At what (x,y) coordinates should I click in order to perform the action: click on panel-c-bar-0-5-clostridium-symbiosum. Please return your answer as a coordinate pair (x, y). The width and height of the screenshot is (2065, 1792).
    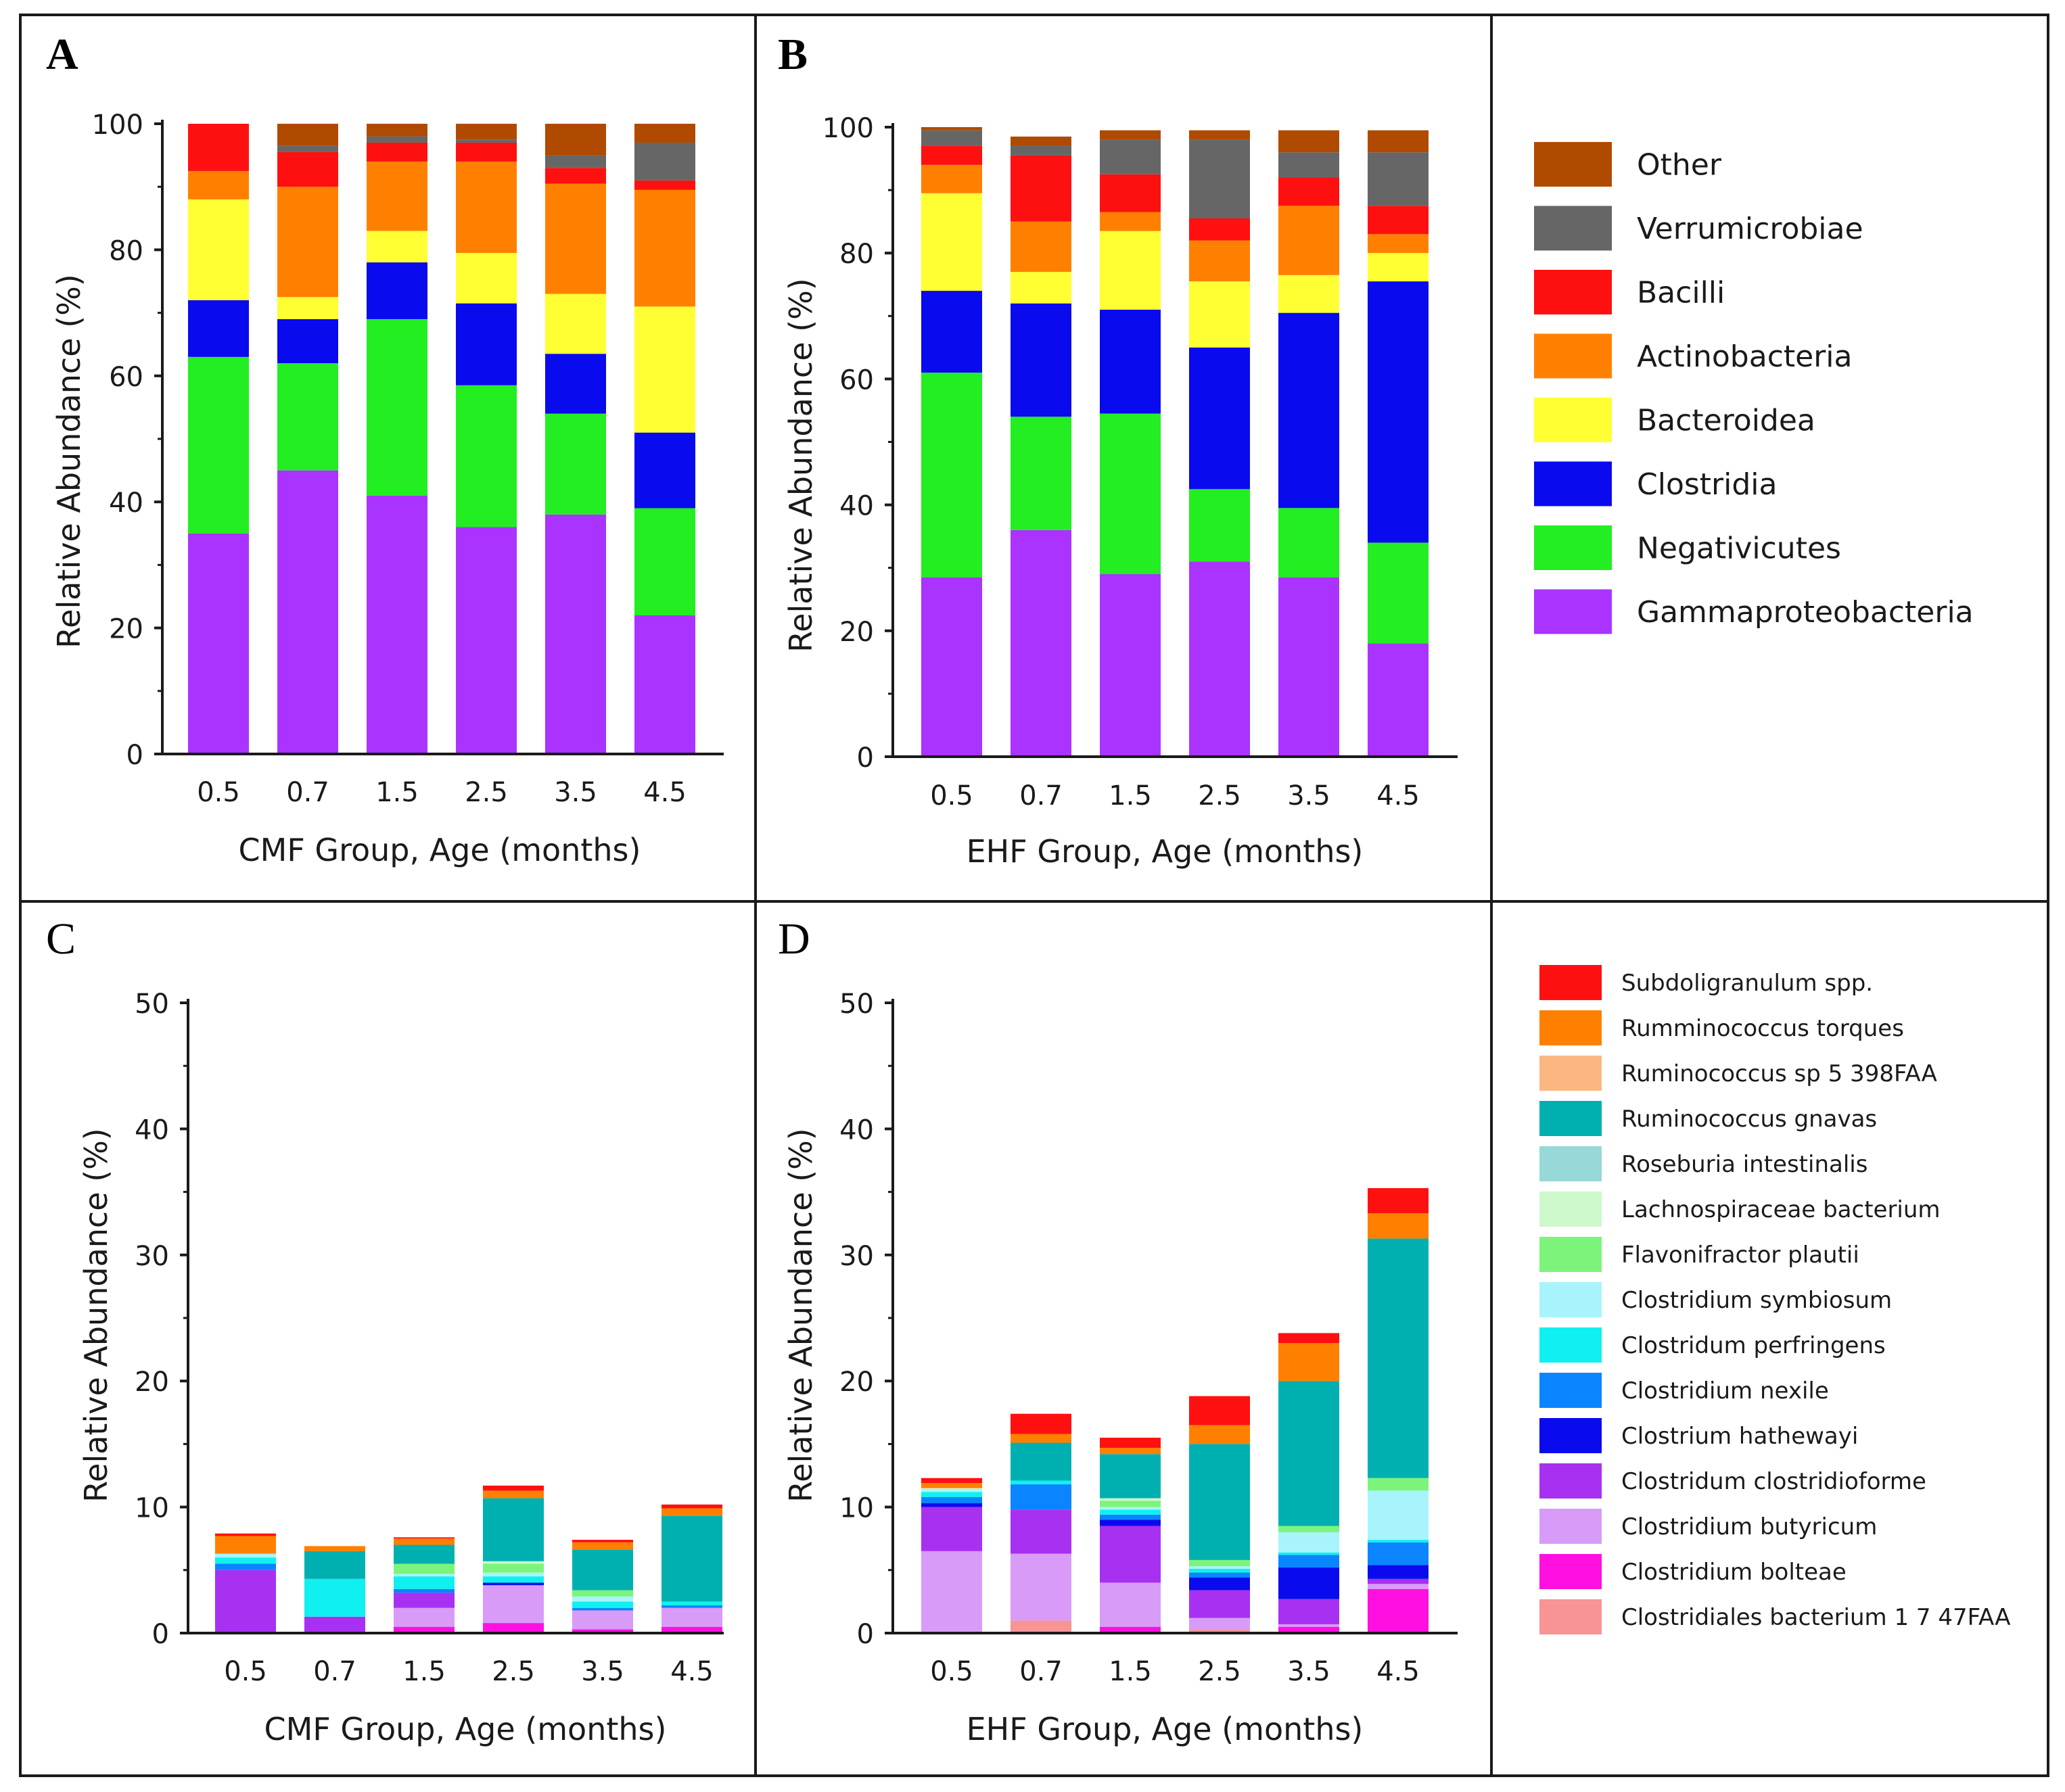
    Looking at the image, I should click on (245, 1556).